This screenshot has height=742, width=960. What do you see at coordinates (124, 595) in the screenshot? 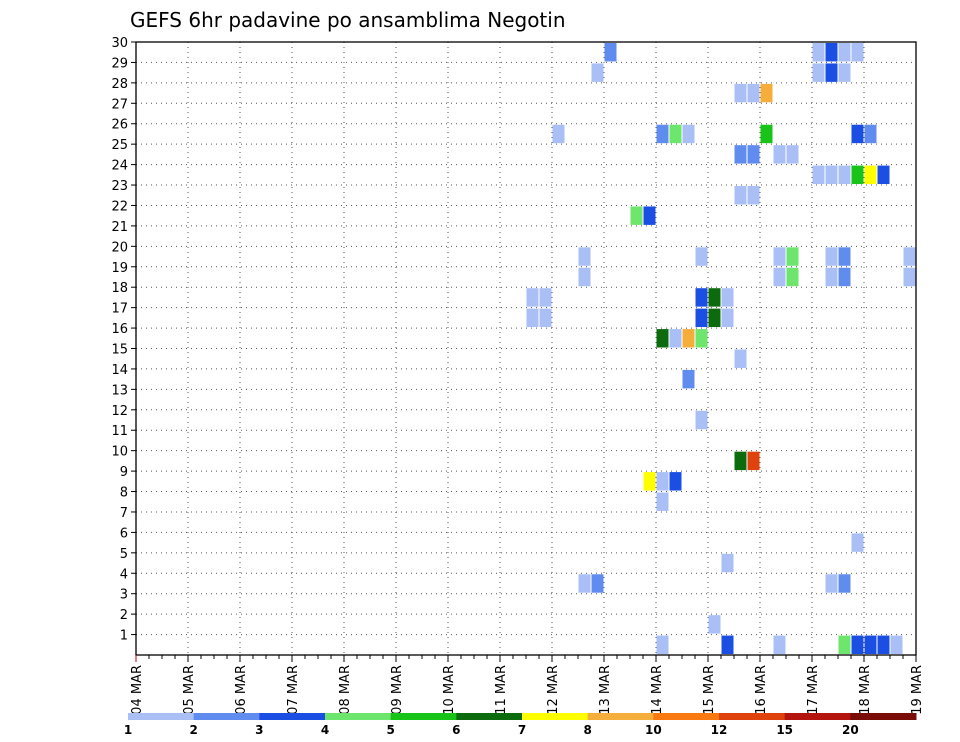
I see `y-tick-label: 3` at bounding box center [124, 595].